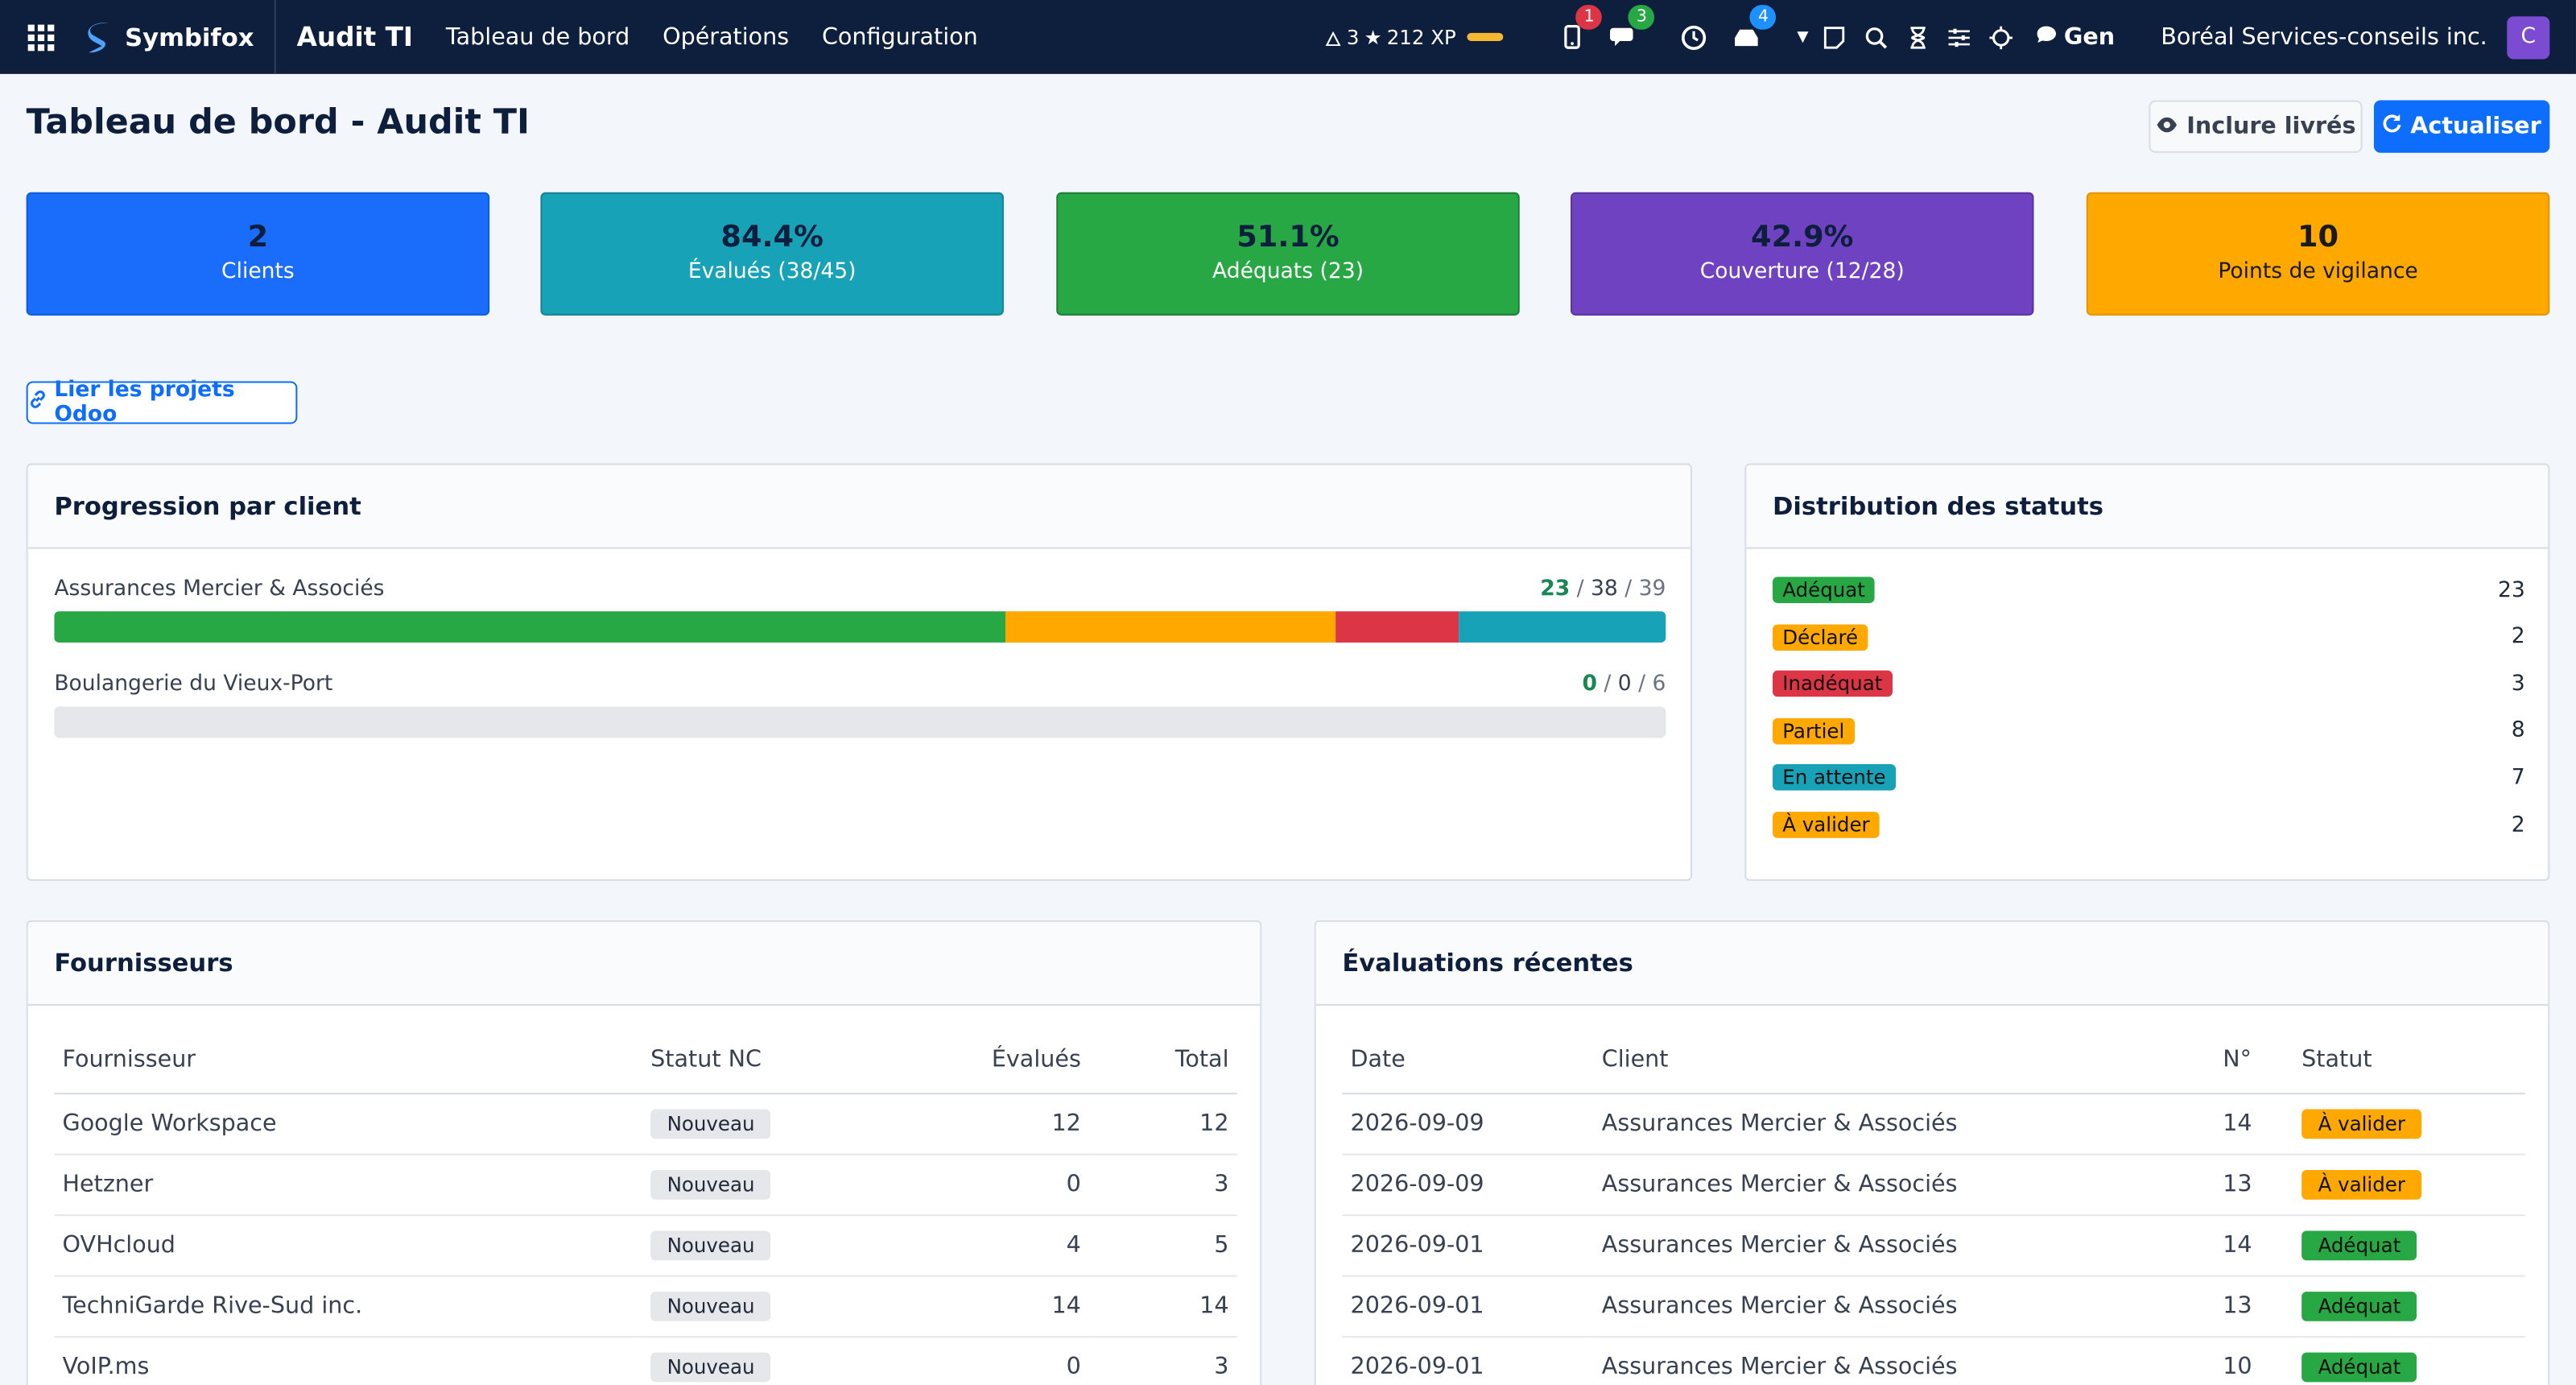 This screenshot has height=1385, width=2576. I want to click on comment-icon, so click(2047, 37).